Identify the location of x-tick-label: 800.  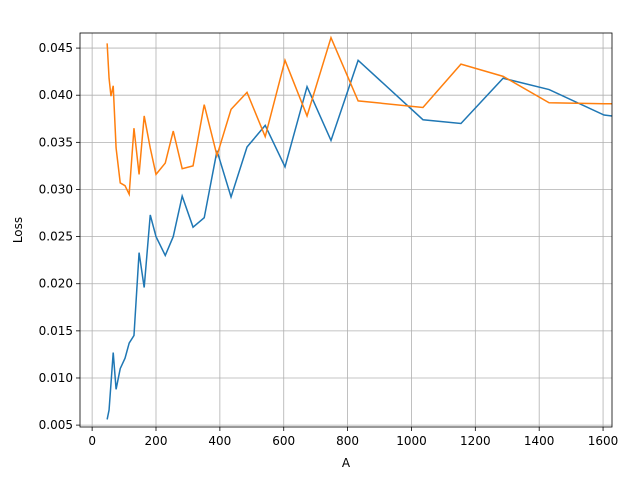
(347, 441).